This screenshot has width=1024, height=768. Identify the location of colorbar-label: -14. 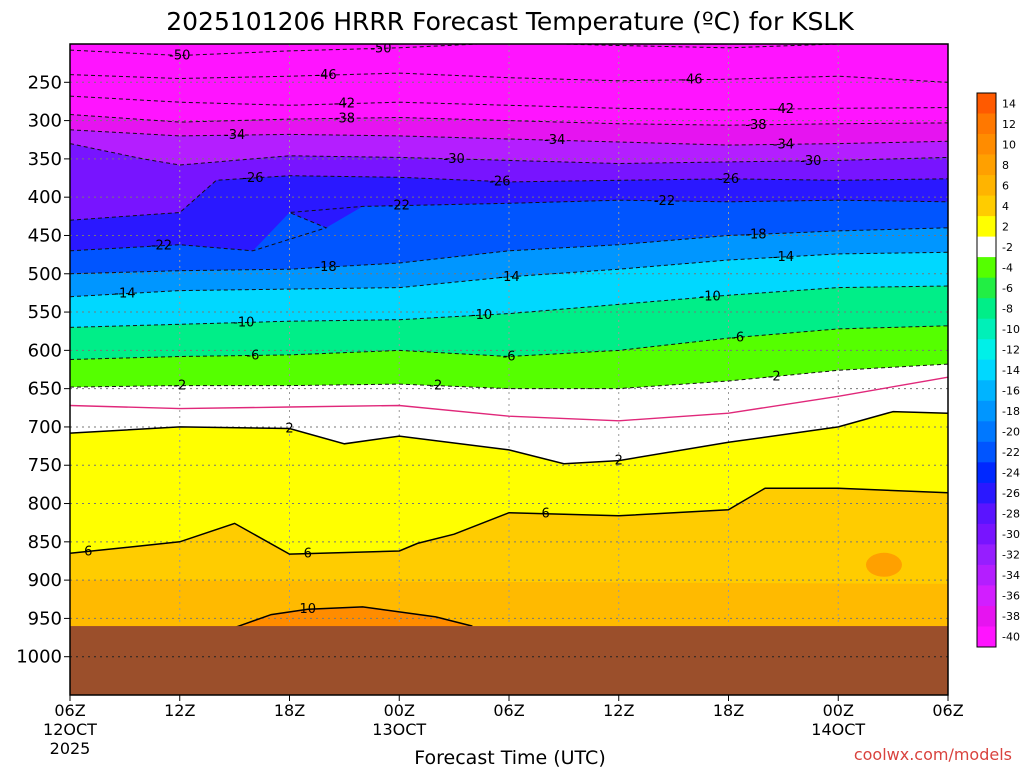
(1011, 370).